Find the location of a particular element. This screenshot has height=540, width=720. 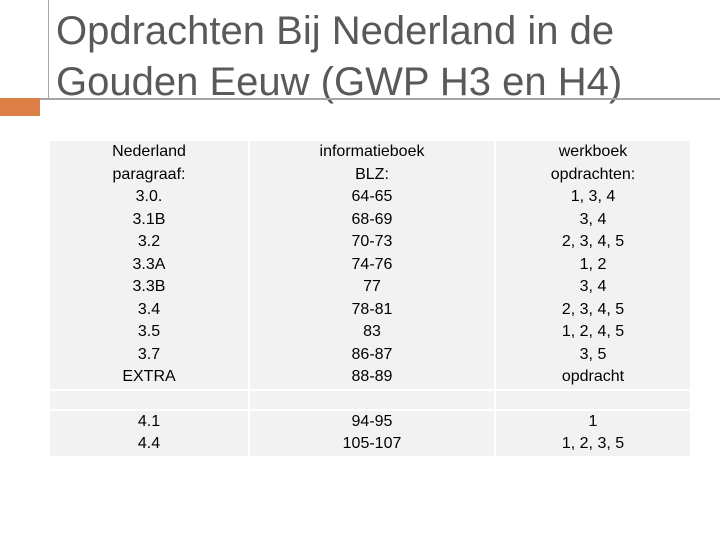

cell-line: BLZ: is located at coordinates (372, 174).